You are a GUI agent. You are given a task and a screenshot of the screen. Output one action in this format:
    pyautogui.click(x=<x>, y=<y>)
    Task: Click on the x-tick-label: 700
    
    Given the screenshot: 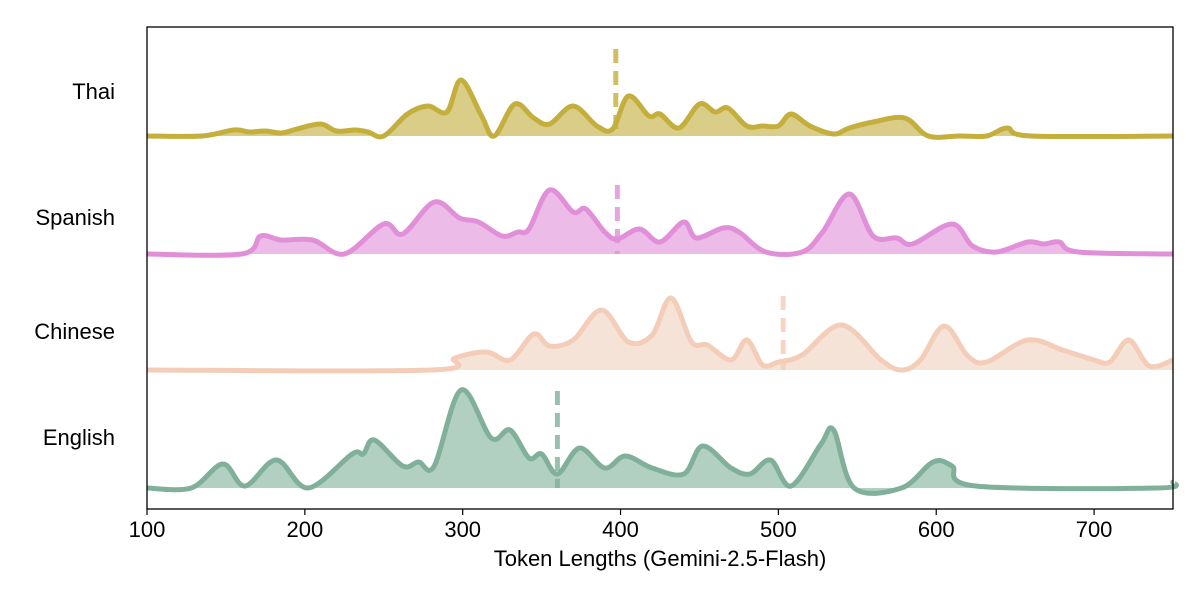 What is the action you would take?
    pyautogui.click(x=1094, y=529)
    